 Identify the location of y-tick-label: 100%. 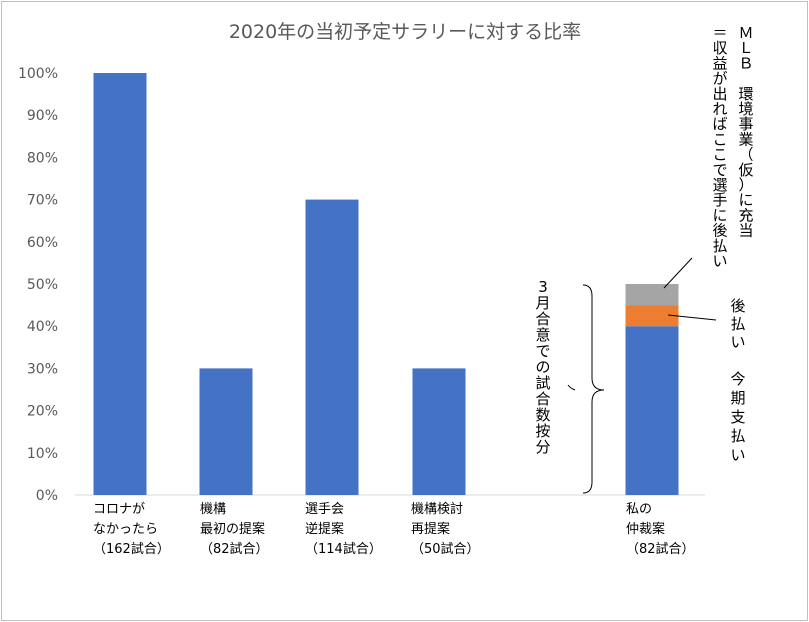
(38, 74).